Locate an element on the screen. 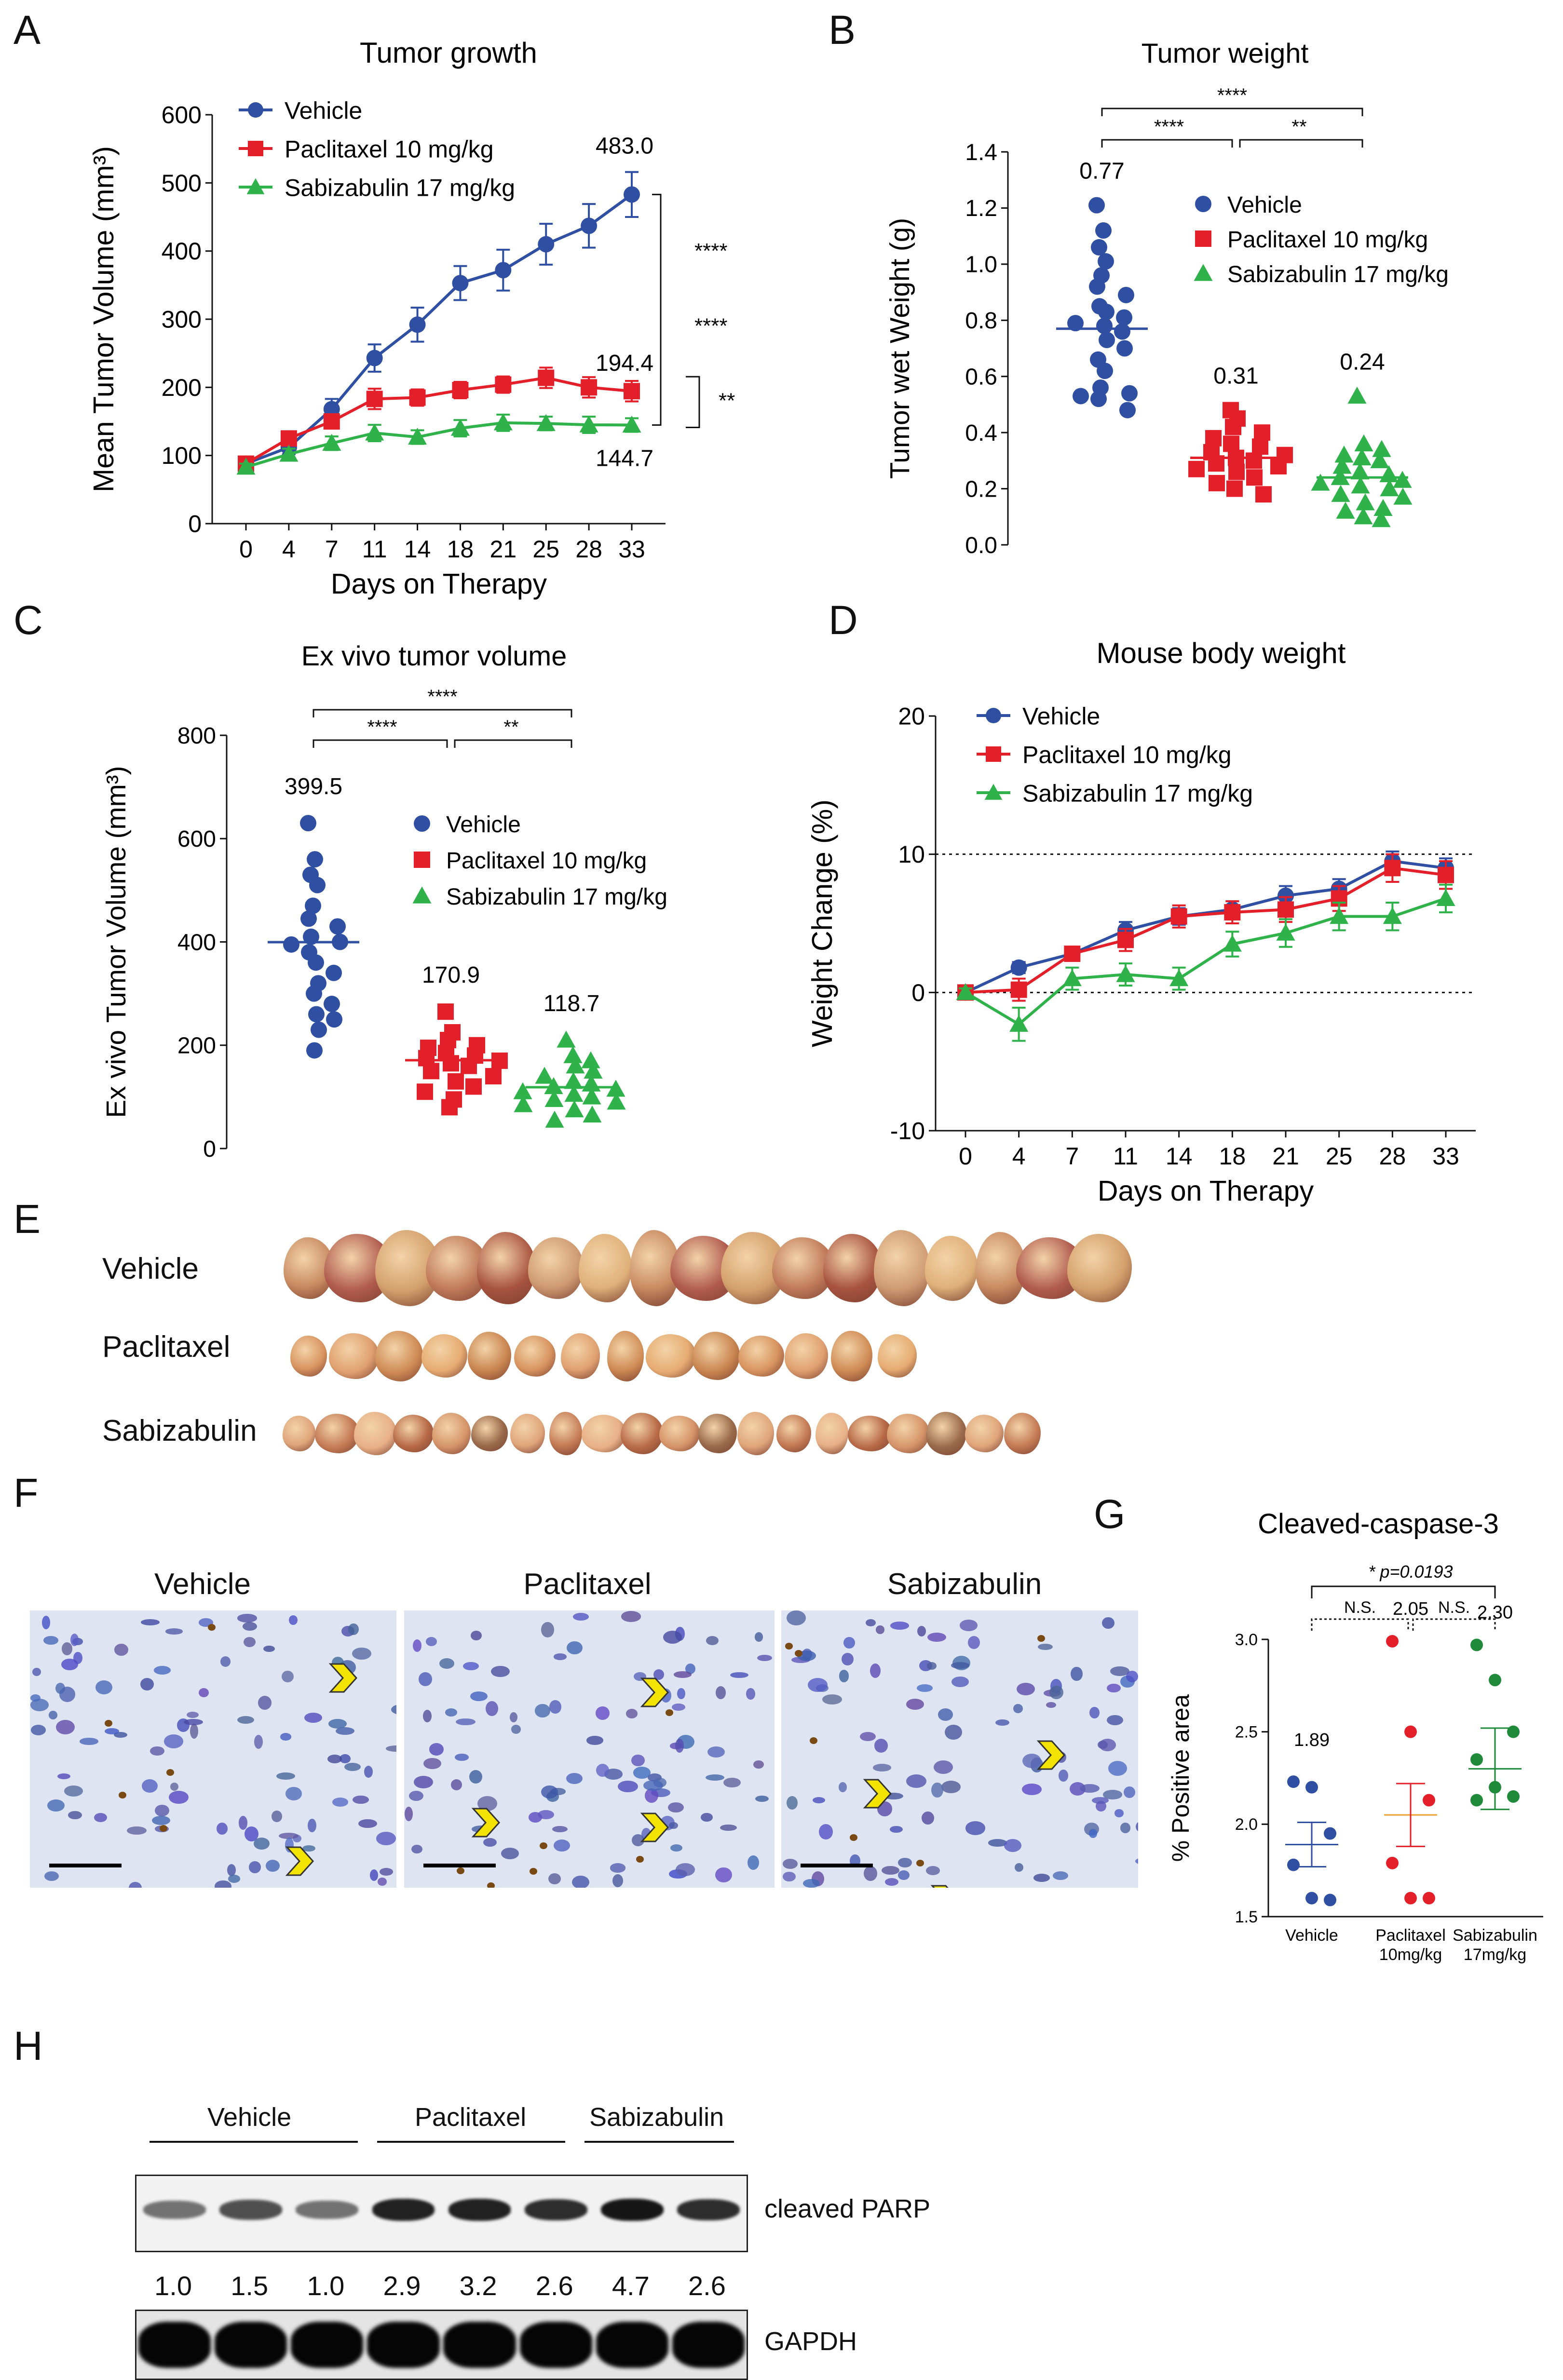  x-tick-label: 21 is located at coordinates (1285, 1156).